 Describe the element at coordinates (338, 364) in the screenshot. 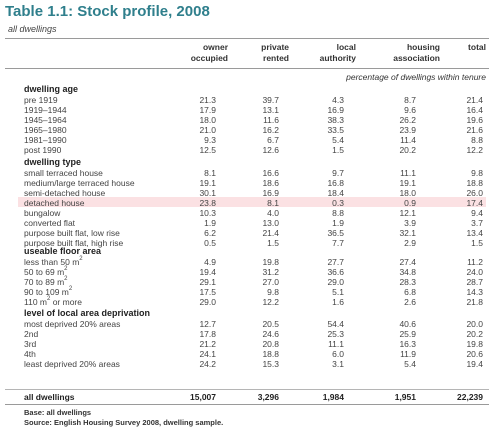

I see `cell-local-authority: 3.1` at that location.